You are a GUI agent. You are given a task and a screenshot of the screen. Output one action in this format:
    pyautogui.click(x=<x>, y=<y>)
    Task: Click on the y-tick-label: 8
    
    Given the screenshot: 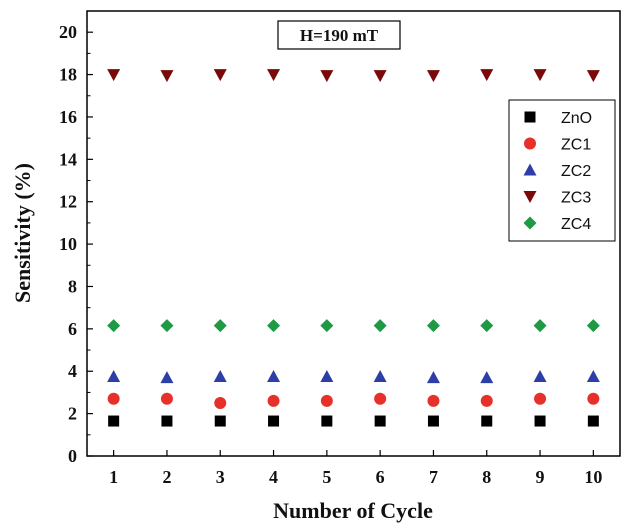 What is the action you would take?
    pyautogui.click(x=72, y=286)
    